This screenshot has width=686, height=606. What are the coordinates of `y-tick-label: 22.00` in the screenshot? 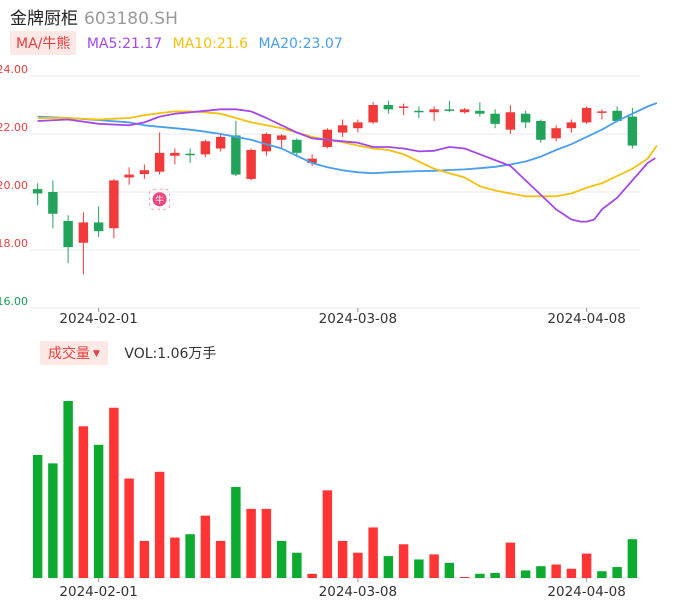 It's located at (14, 127).